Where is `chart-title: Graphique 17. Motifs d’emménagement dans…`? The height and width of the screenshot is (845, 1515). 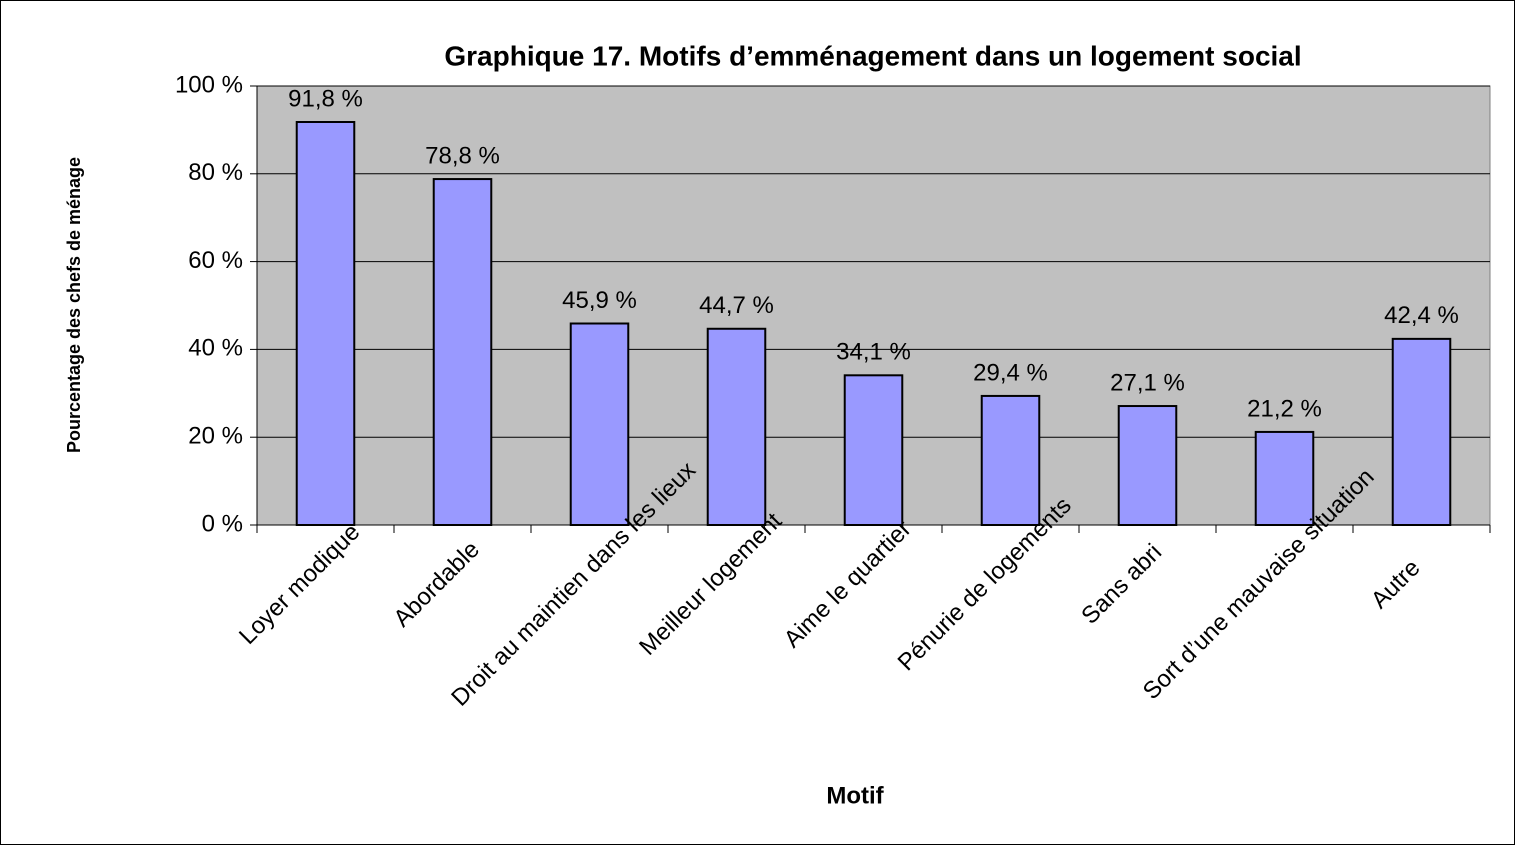
chart-title: Graphique 17. Motifs d’emménagement dans… is located at coordinates (872, 55).